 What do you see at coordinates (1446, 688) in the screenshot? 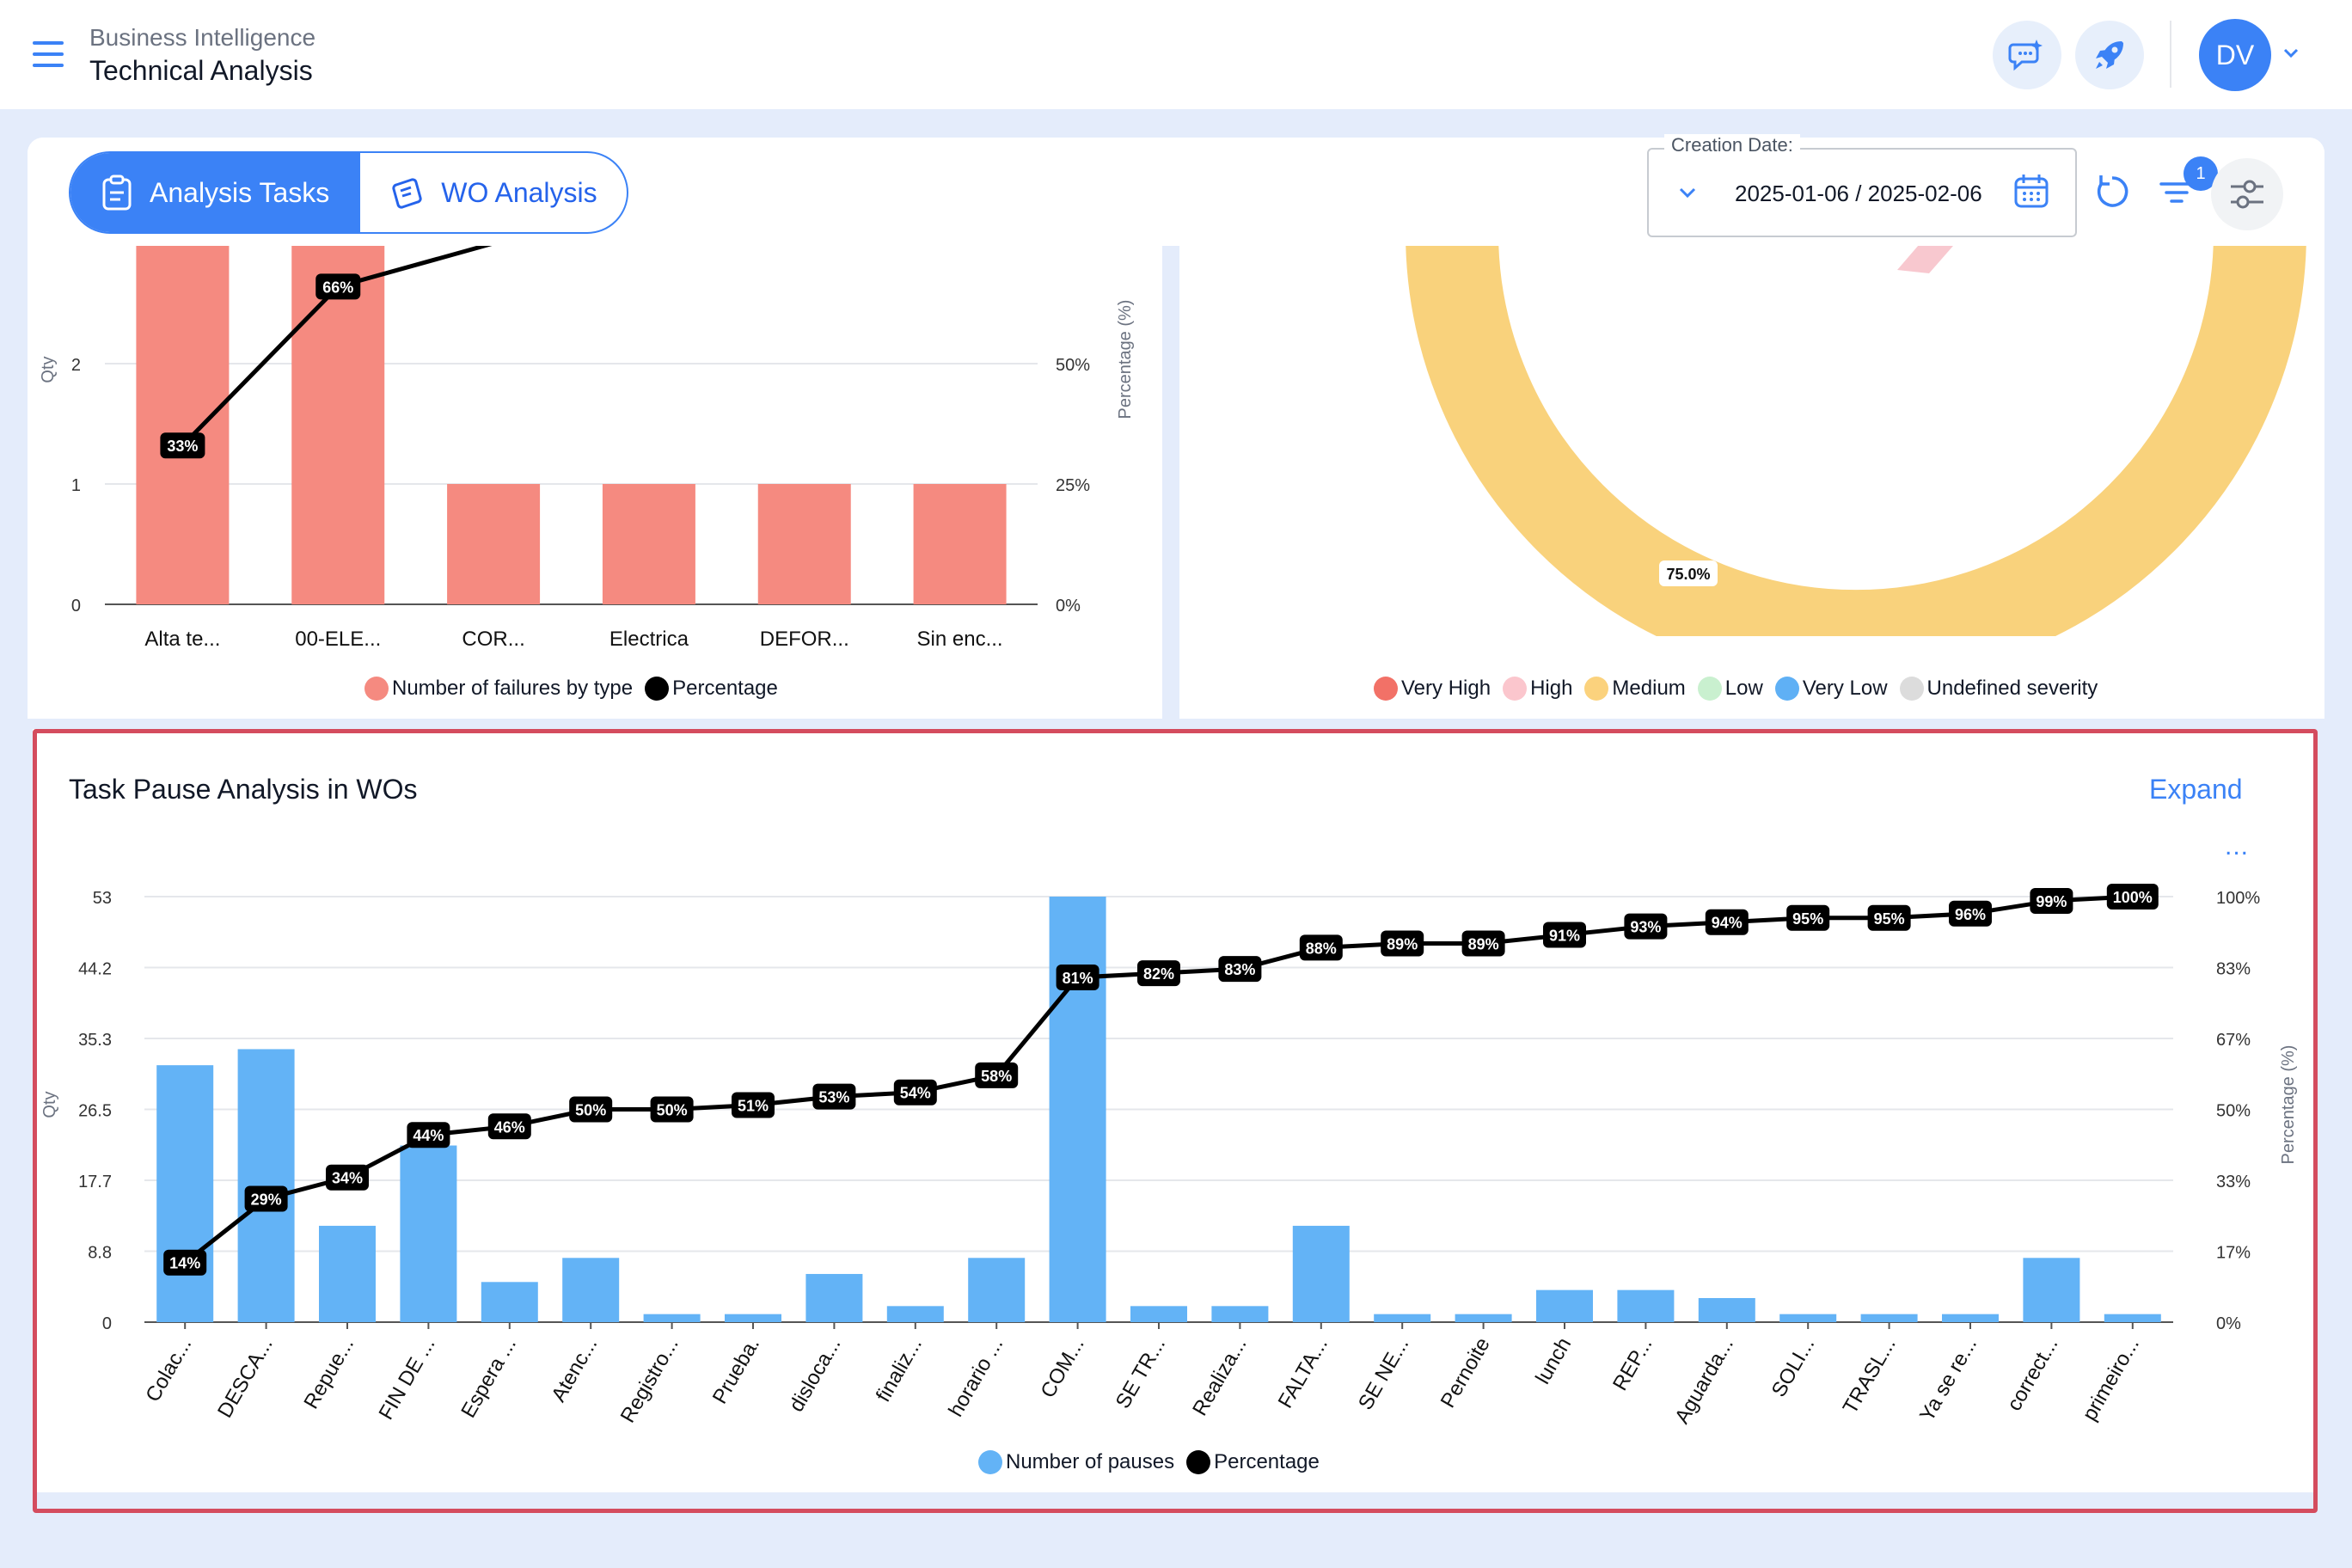
I see `legend-label: Very High` at bounding box center [1446, 688].